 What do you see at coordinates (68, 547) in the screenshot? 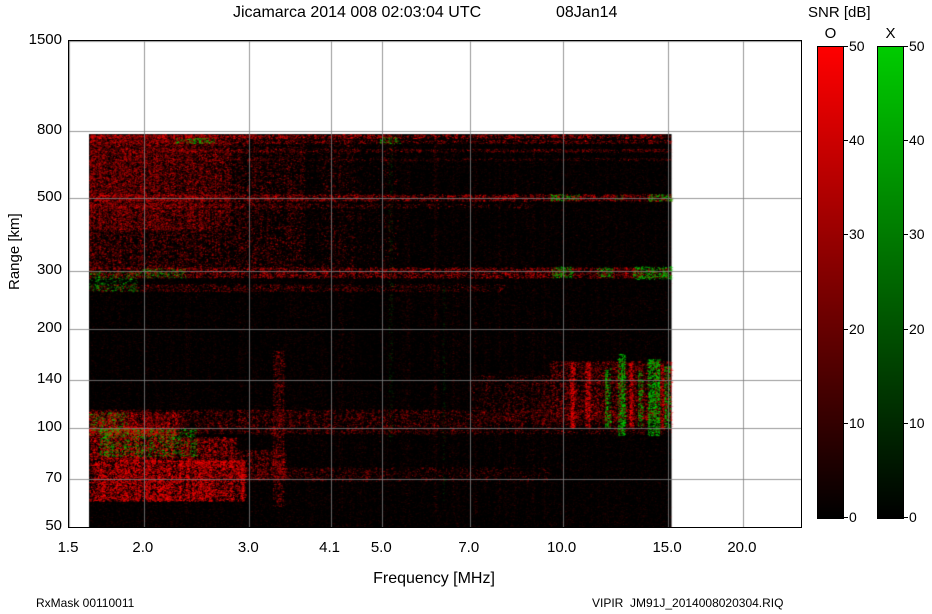
I see `x-tick-label: 1.5` at bounding box center [68, 547].